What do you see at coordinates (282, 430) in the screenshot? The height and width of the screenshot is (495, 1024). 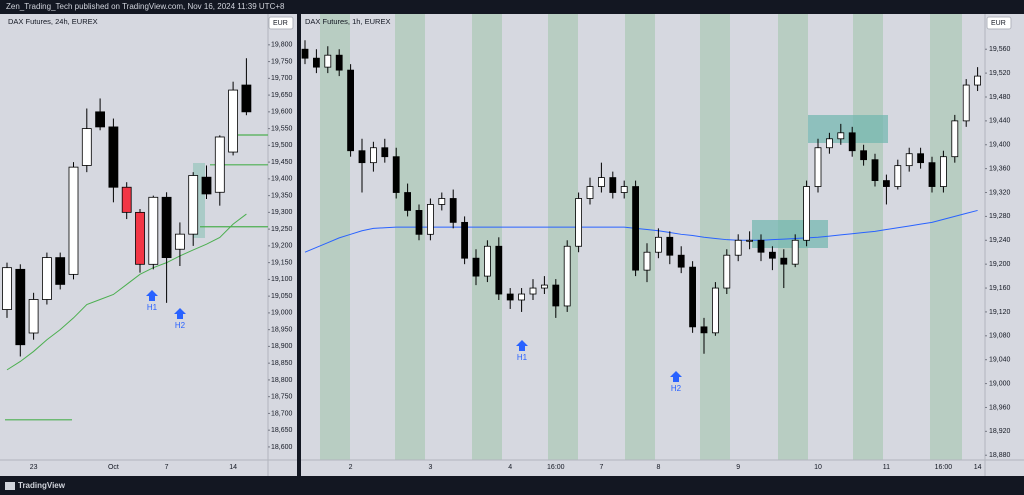 I see `y-tick-label: 18,650` at bounding box center [282, 430].